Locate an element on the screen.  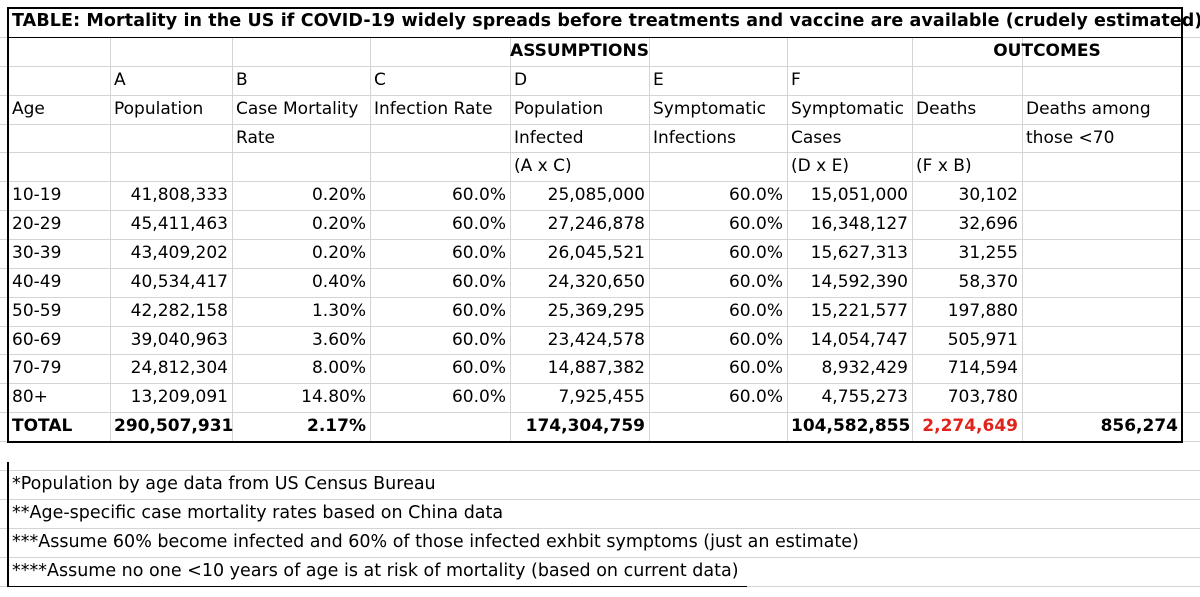
notes-border-bottom is located at coordinates (377, 586).